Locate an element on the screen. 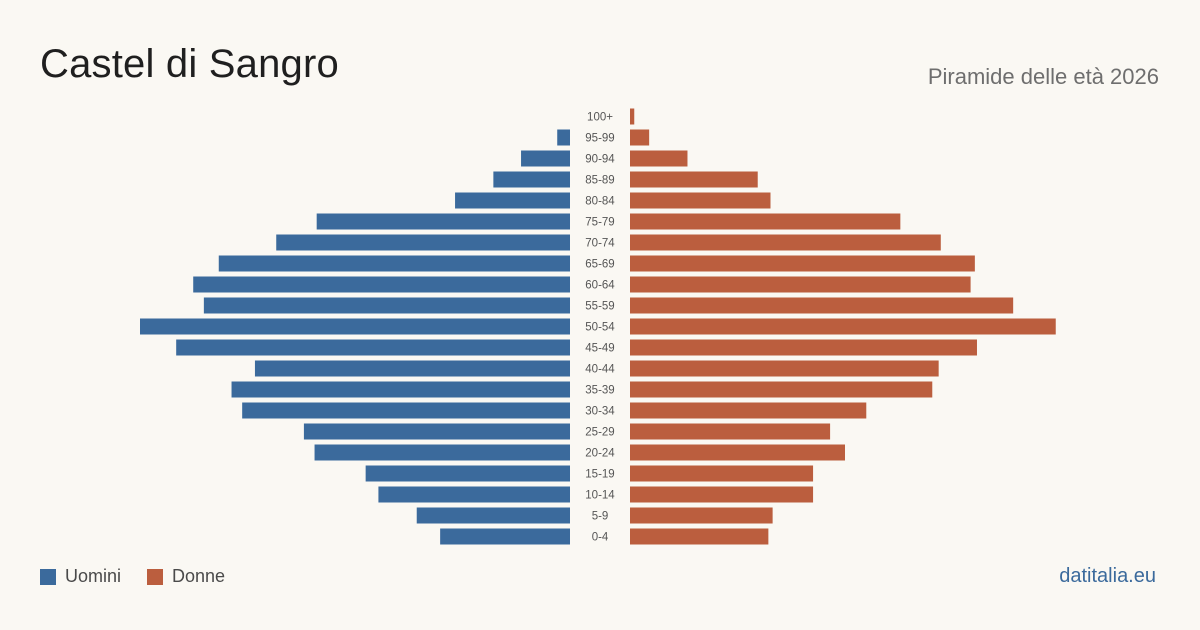  age-group-label: 95-99 is located at coordinates (599, 139).